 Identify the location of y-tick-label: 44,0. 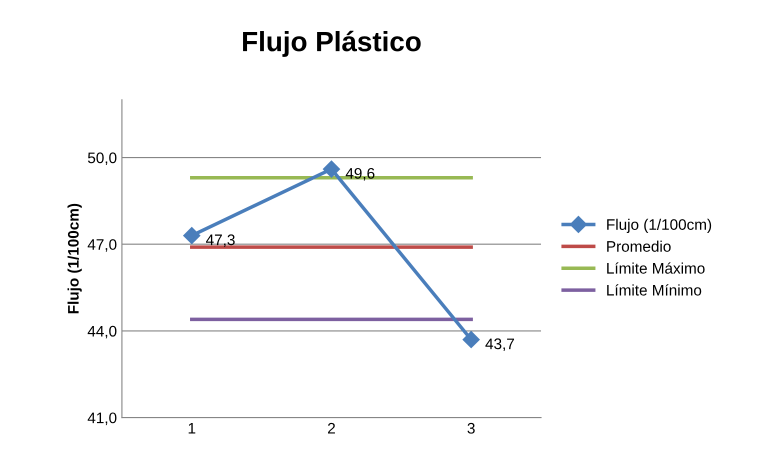
(102, 332).